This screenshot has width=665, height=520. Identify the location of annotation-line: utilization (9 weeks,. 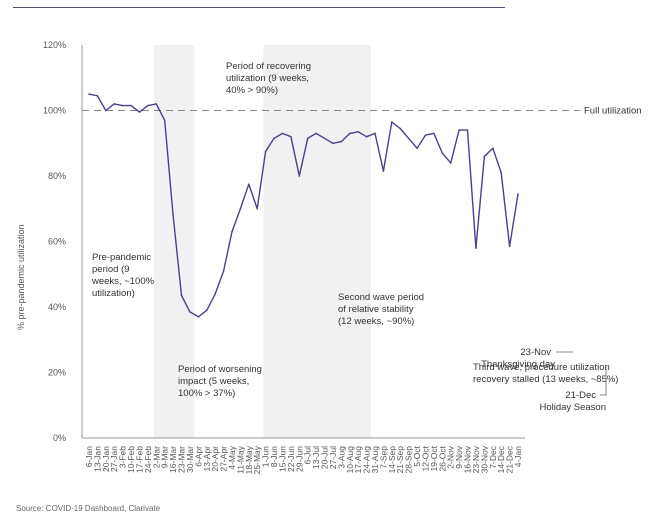
(267, 78).